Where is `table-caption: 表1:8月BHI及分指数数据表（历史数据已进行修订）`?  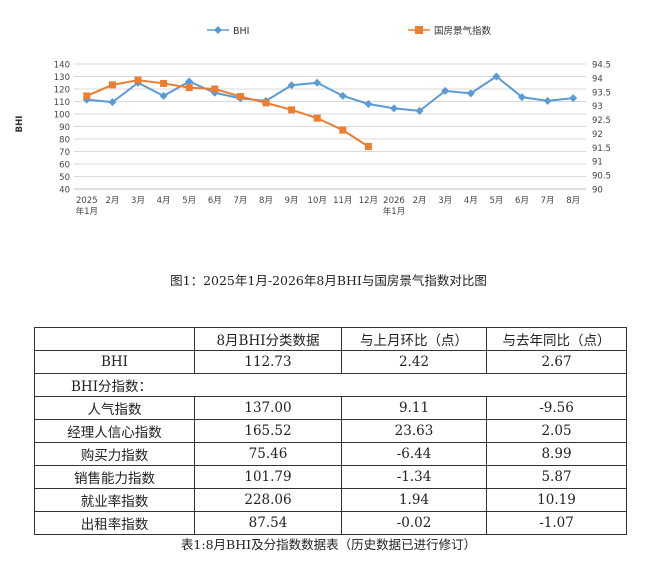 table-caption: 表1:8月BHI及分指数数据表（历史数据已进行修订） is located at coordinates (328, 544).